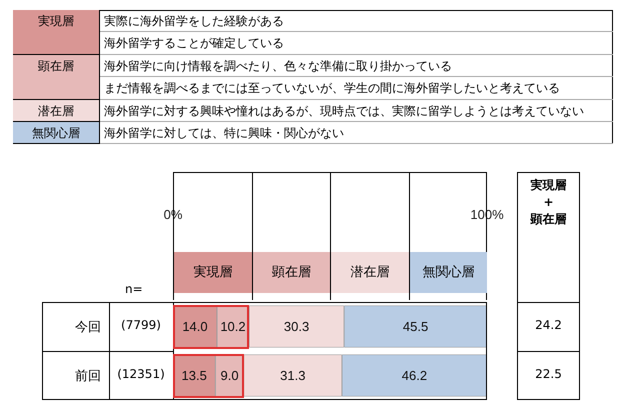  Describe the element at coordinates (194, 375) in the screenshot. I see `data-label: 13.5` at that location.